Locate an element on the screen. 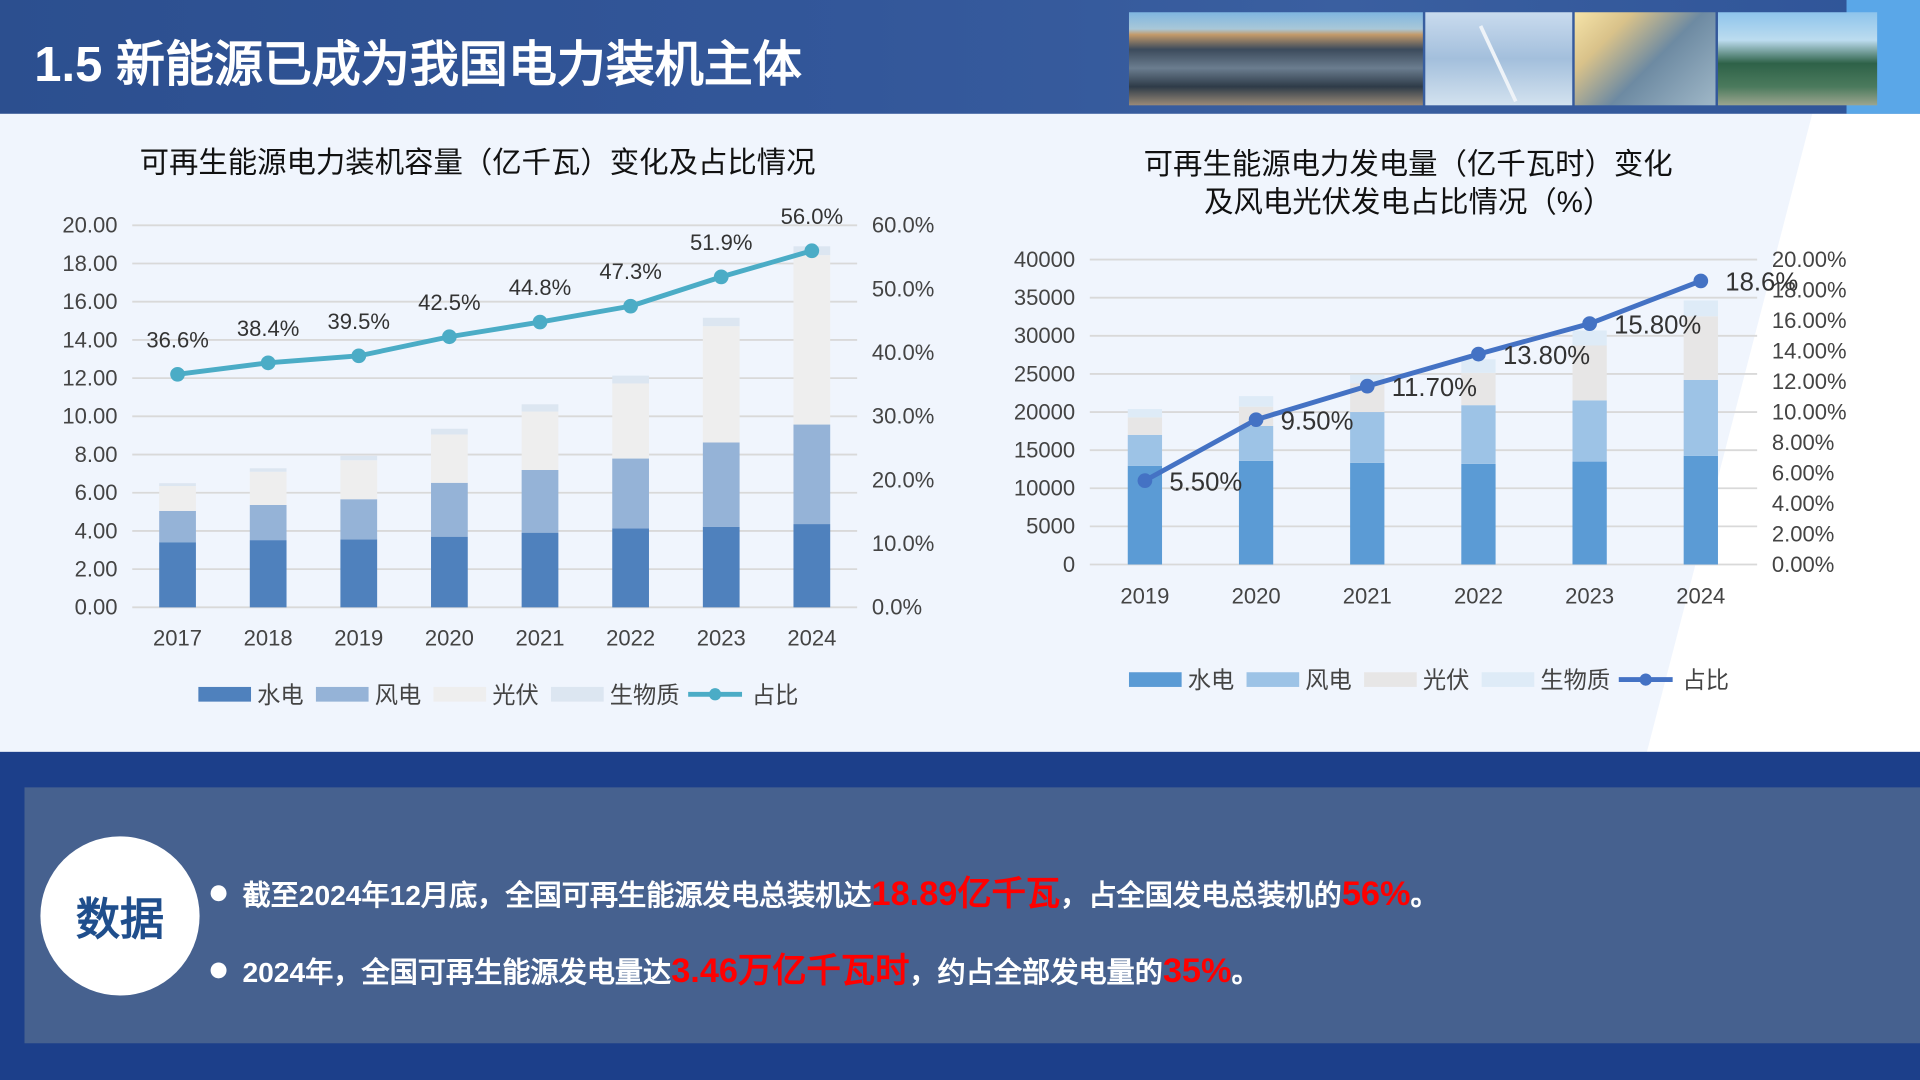 The height and width of the screenshot is (1080, 1920). highlight-value: 18.89亿千瓦 is located at coordinates (966, 893).